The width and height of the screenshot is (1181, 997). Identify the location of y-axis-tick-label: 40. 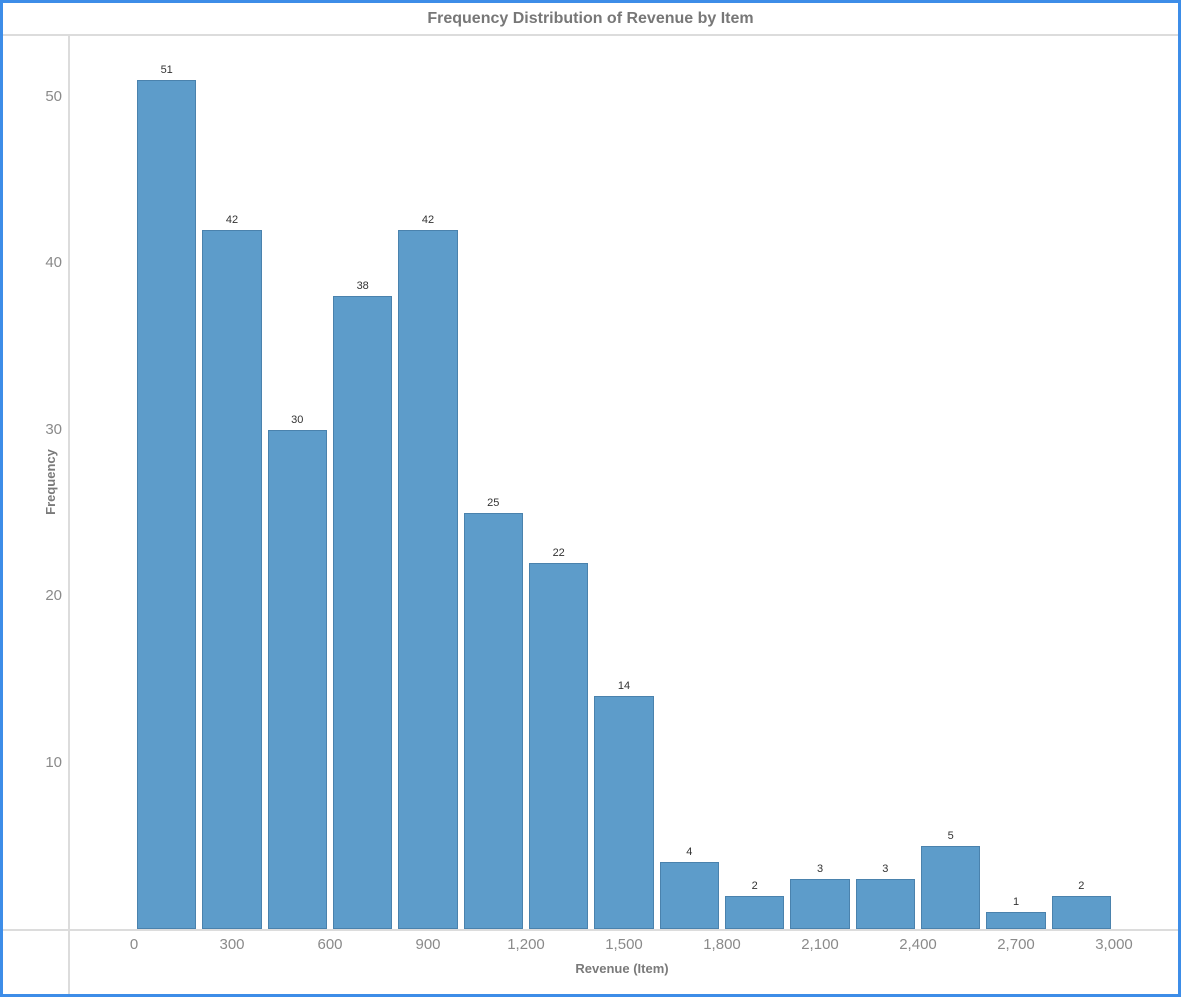
(53, 262).